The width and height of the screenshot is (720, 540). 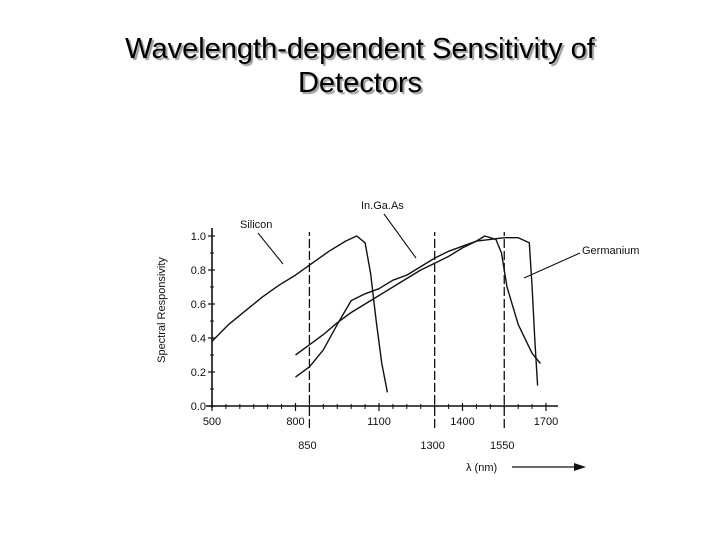 I want to click on y-axis-label: Spectral Responsivity, so click(x=162, y=310).